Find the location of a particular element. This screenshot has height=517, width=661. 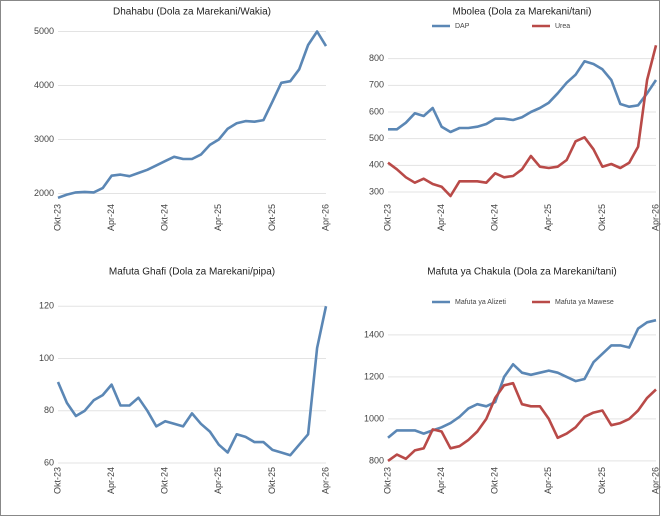

legend-label: Urea is located at coordinates (562, 26).